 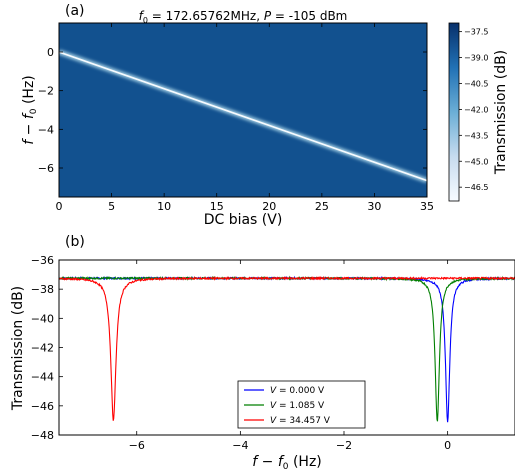 What do you see at coordinates (427, 206) in the screenshot?
I see `panel-a-xtick-label: 35` at bounding box center [427, 206].